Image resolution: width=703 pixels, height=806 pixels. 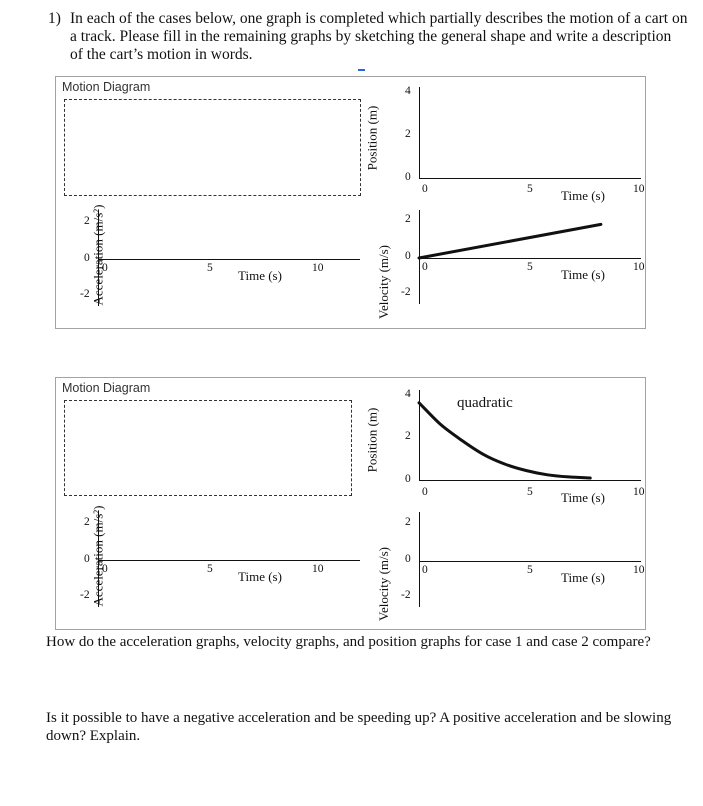 I want to click on case2-pos-y-axis, so click(x=419, y=435).